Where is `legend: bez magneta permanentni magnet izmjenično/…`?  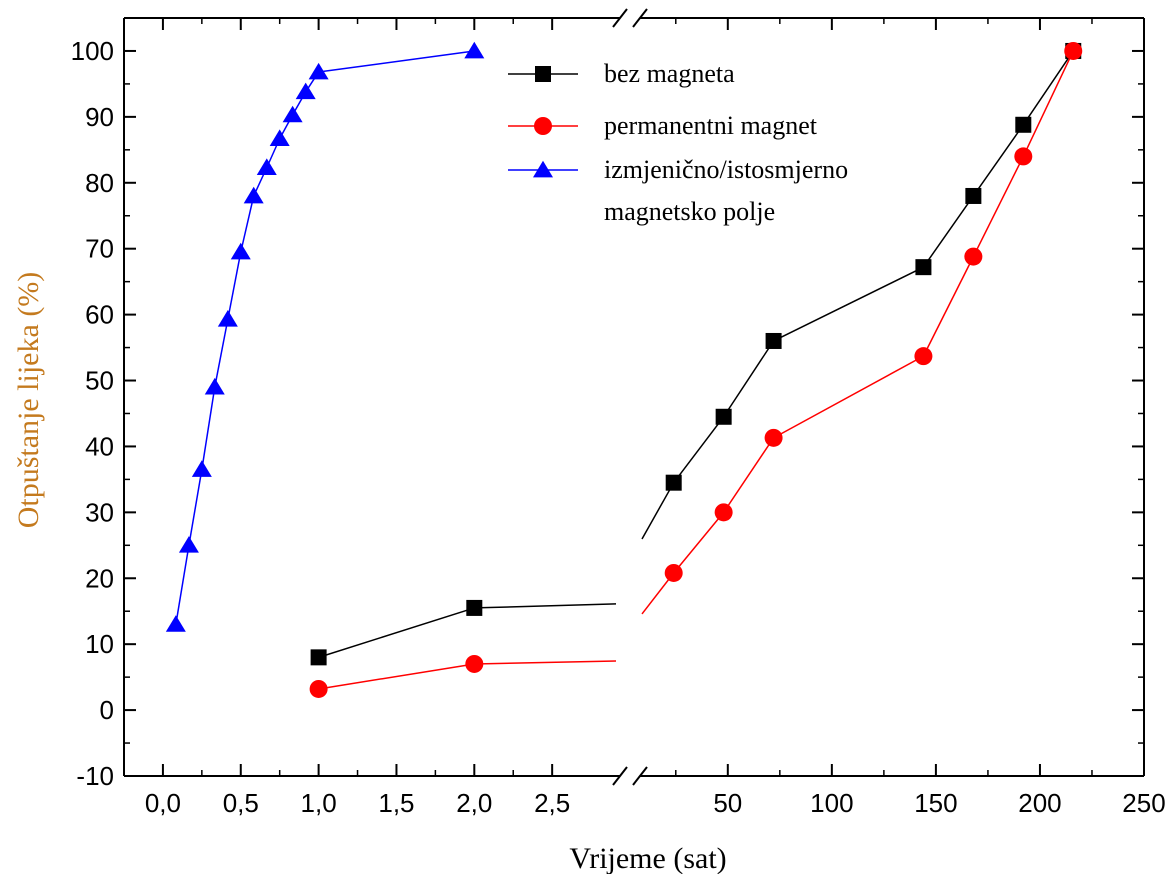 legend: bez magneta permanentni magnet izmjenično/… is located at coordinates (678, 142).